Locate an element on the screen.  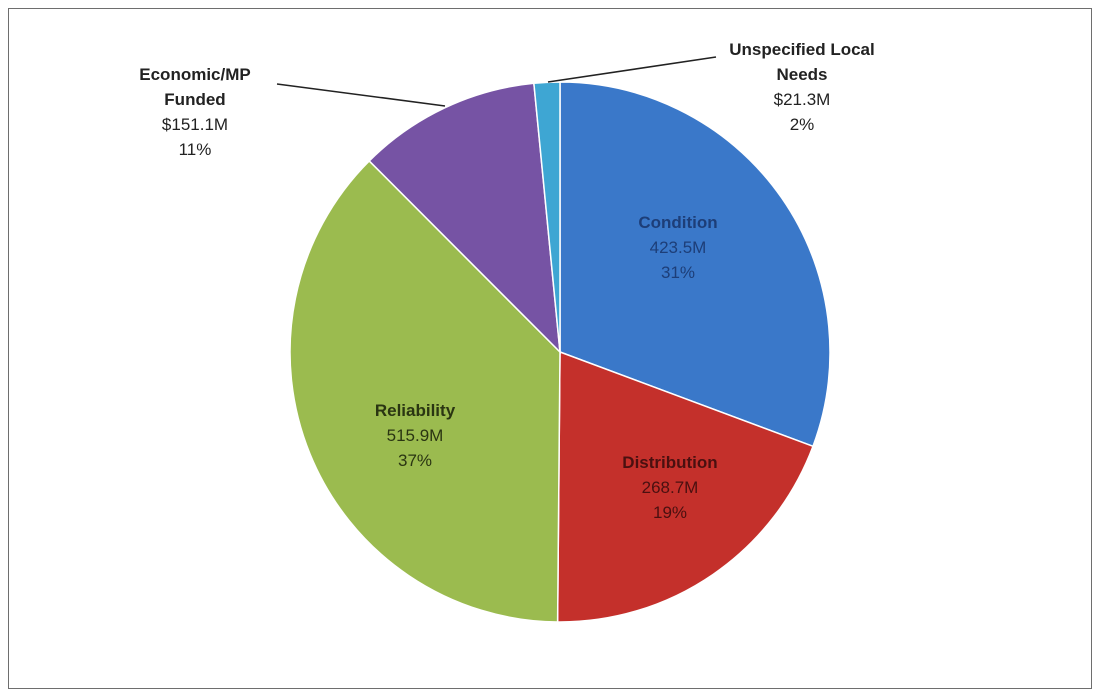
slice-percent-economic-mp-funded: 11% is located at coordinates (195, 149).